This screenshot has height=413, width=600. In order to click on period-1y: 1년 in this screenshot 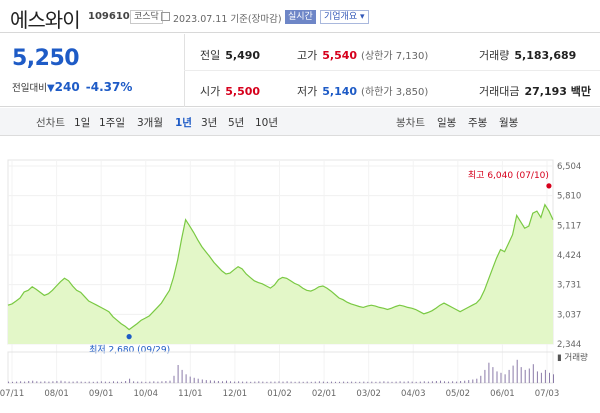, I will do `click(183, 123)`.